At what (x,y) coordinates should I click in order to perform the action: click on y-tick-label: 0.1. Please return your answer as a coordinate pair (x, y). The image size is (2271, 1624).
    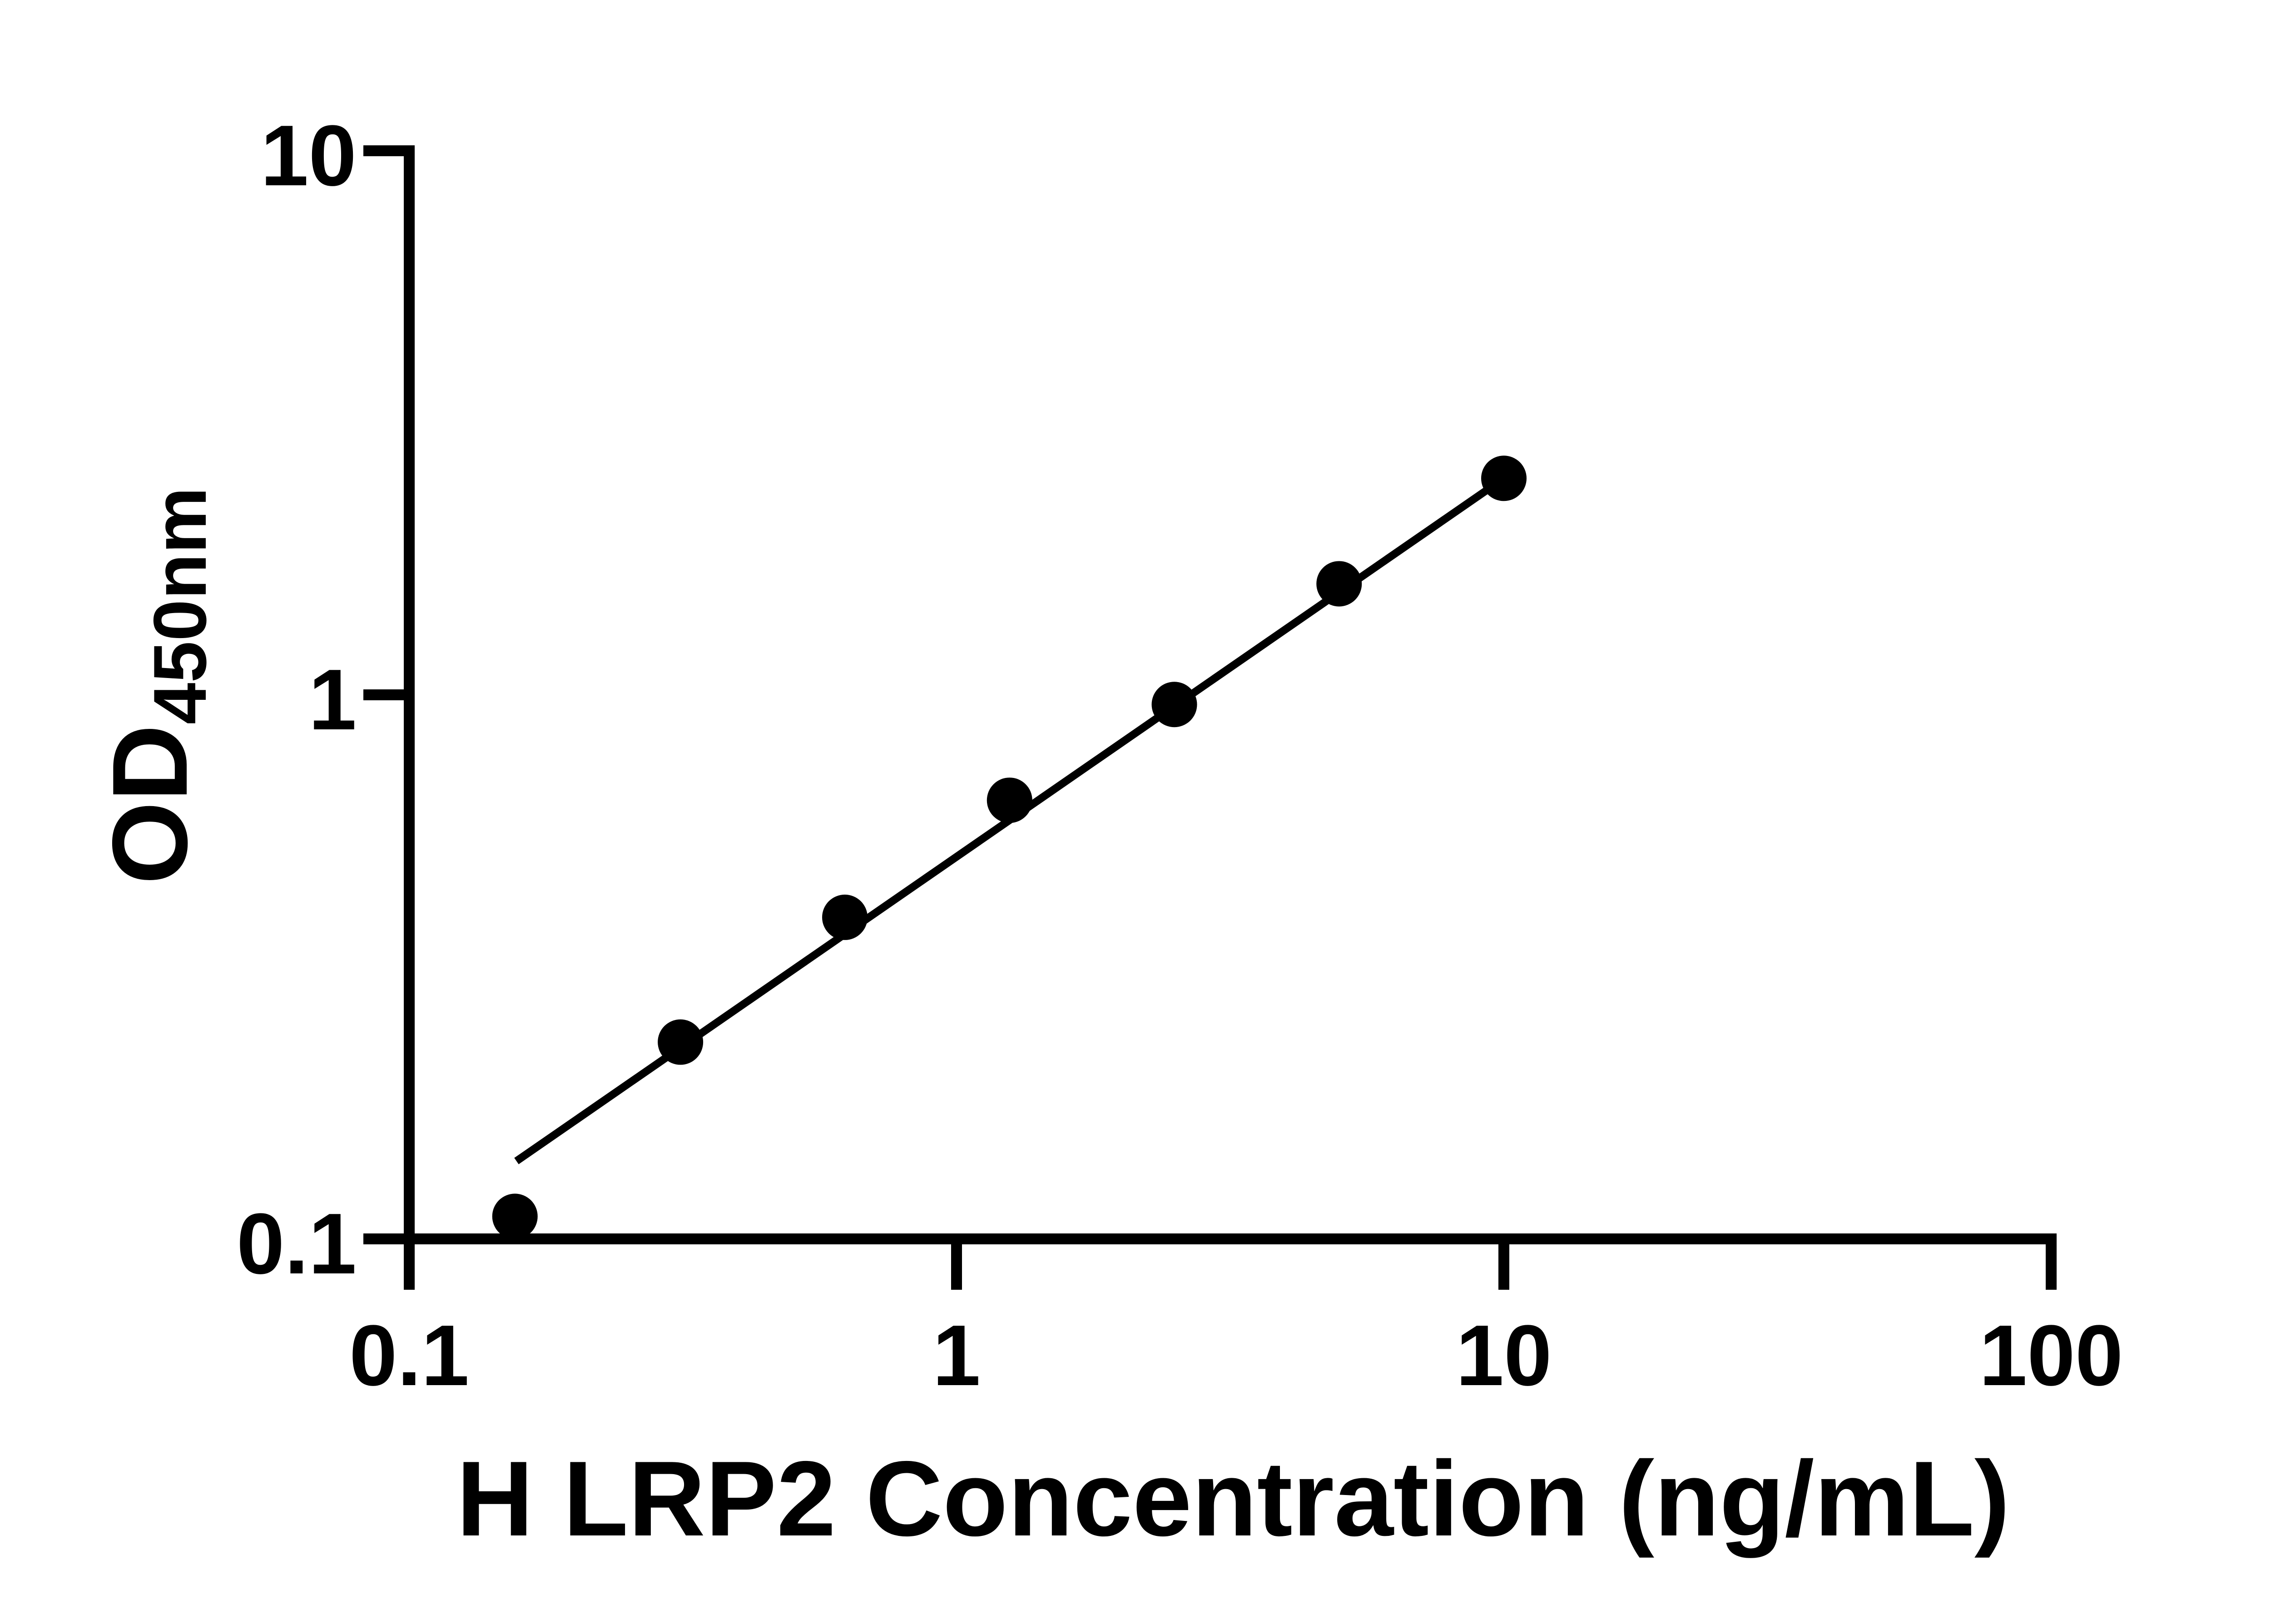
    Looking at the image, I should click on (296, 1244).